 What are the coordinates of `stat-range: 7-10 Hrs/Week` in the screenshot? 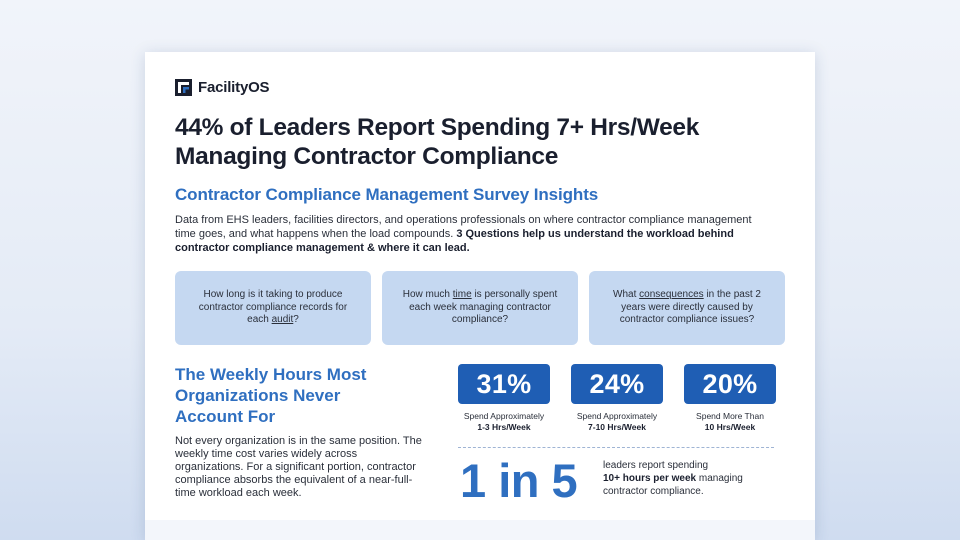 It's located at (617, 426).